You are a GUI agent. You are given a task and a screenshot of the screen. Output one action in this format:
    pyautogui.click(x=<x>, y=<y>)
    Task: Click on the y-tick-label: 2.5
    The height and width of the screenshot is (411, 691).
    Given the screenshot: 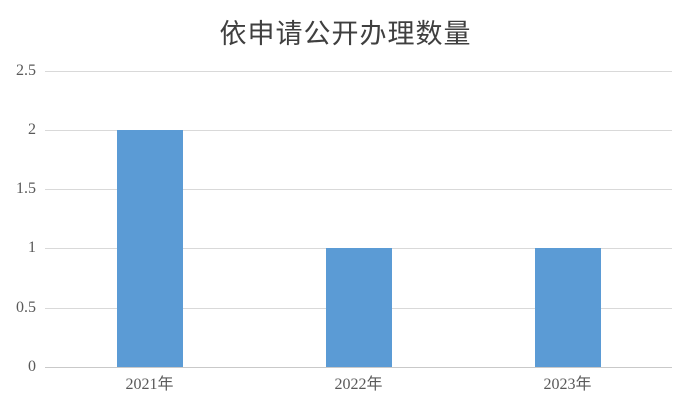 What is the action you would take?
    pyautogui.click(x=26, y=70)
    